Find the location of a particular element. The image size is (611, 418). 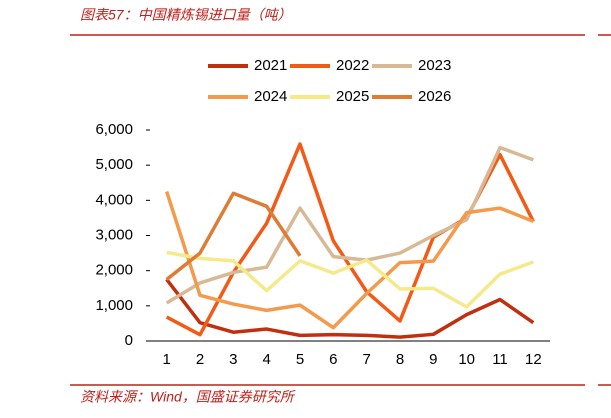

x-tick-label: 3 is located at coordinates (233, 359).